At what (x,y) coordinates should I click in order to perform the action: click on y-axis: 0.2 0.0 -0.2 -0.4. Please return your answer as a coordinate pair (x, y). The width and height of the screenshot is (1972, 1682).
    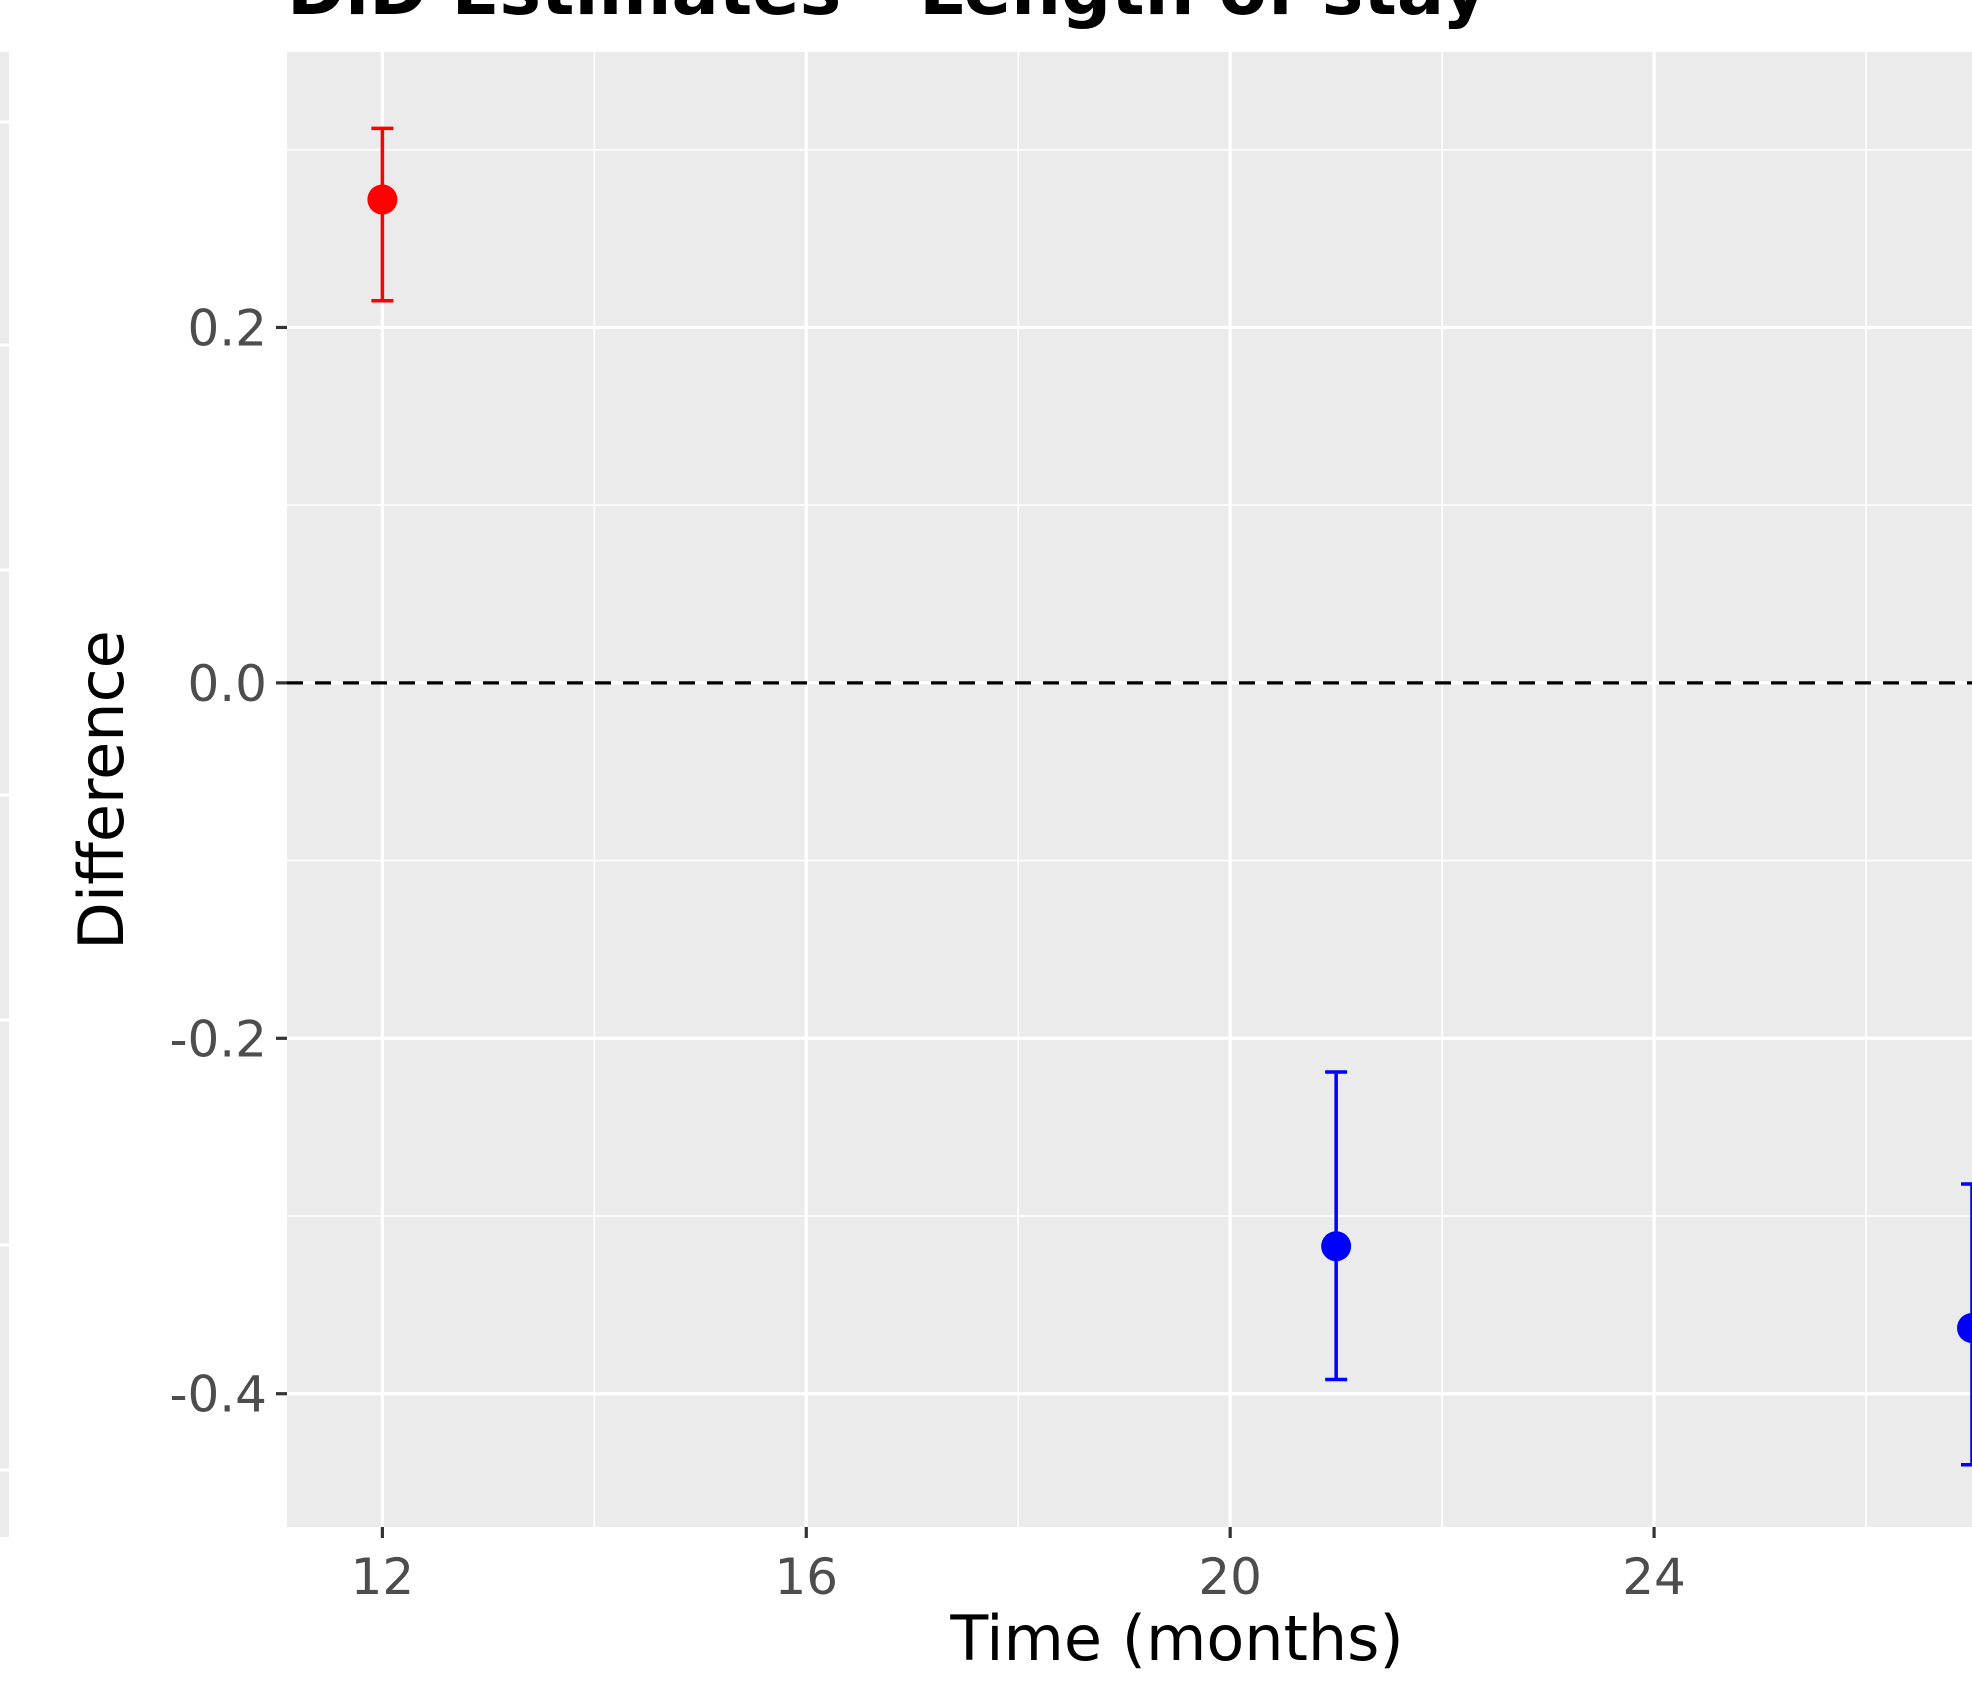
    Looking at the image, I should click on (228, 861).